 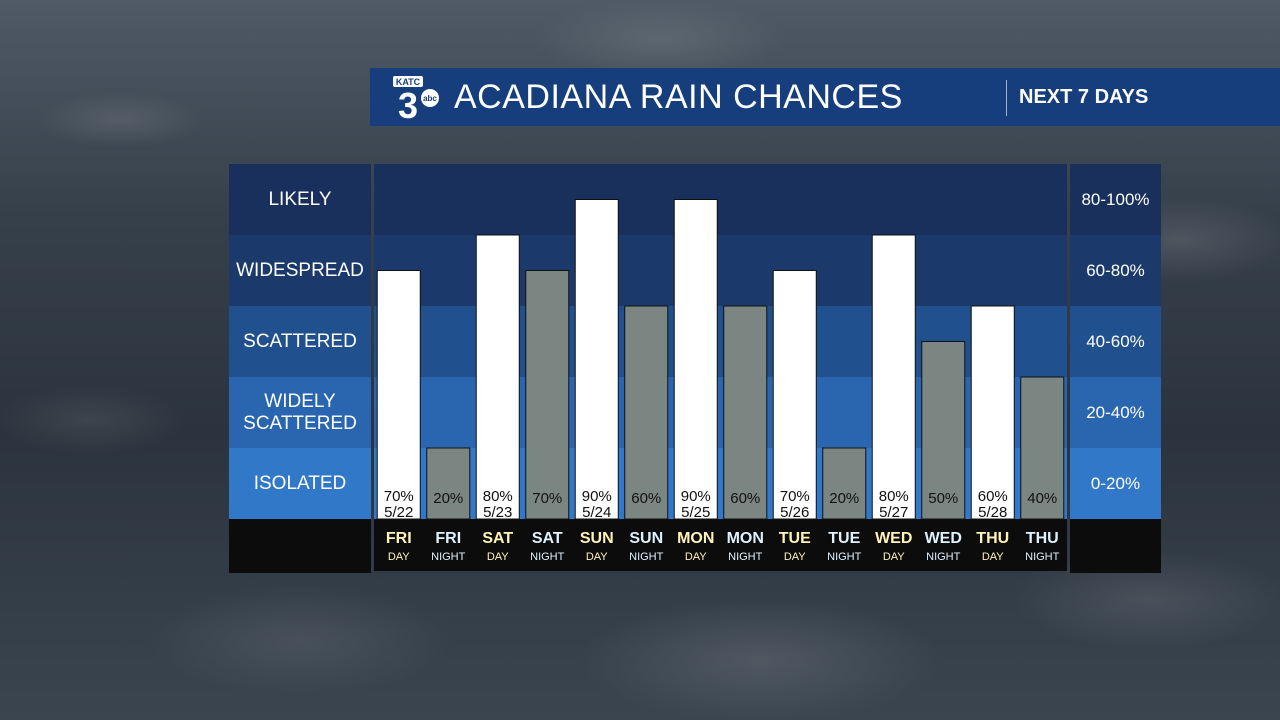 What do you see at coordinates (1115, 412) in the screenshot?
I see `band-range-widely-scattered: 20-40%` at bounding box center [1115, 412].